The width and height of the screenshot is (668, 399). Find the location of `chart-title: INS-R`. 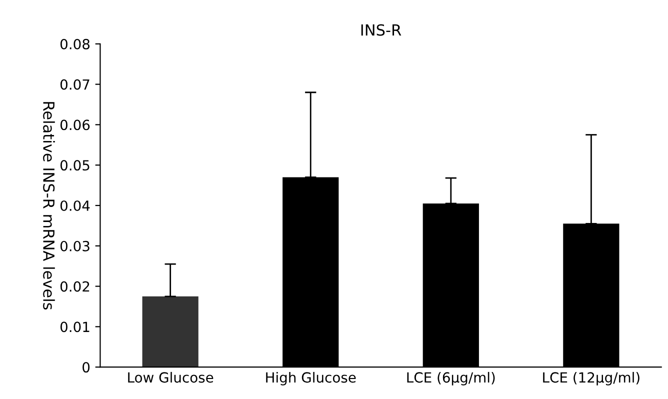

chart-title: INS-R is located at coordinates (381, 30).